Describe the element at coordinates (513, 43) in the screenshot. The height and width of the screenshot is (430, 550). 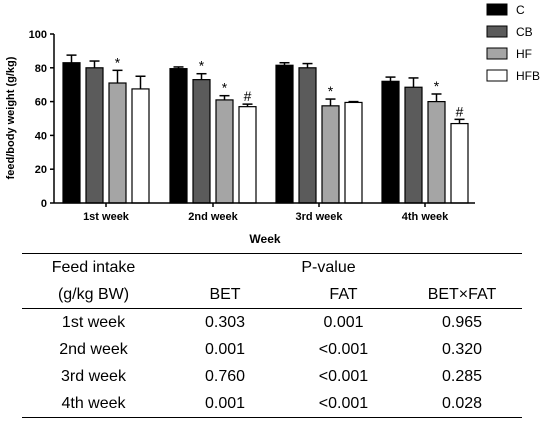
I see `legend: C CB HF HFB` at that location.